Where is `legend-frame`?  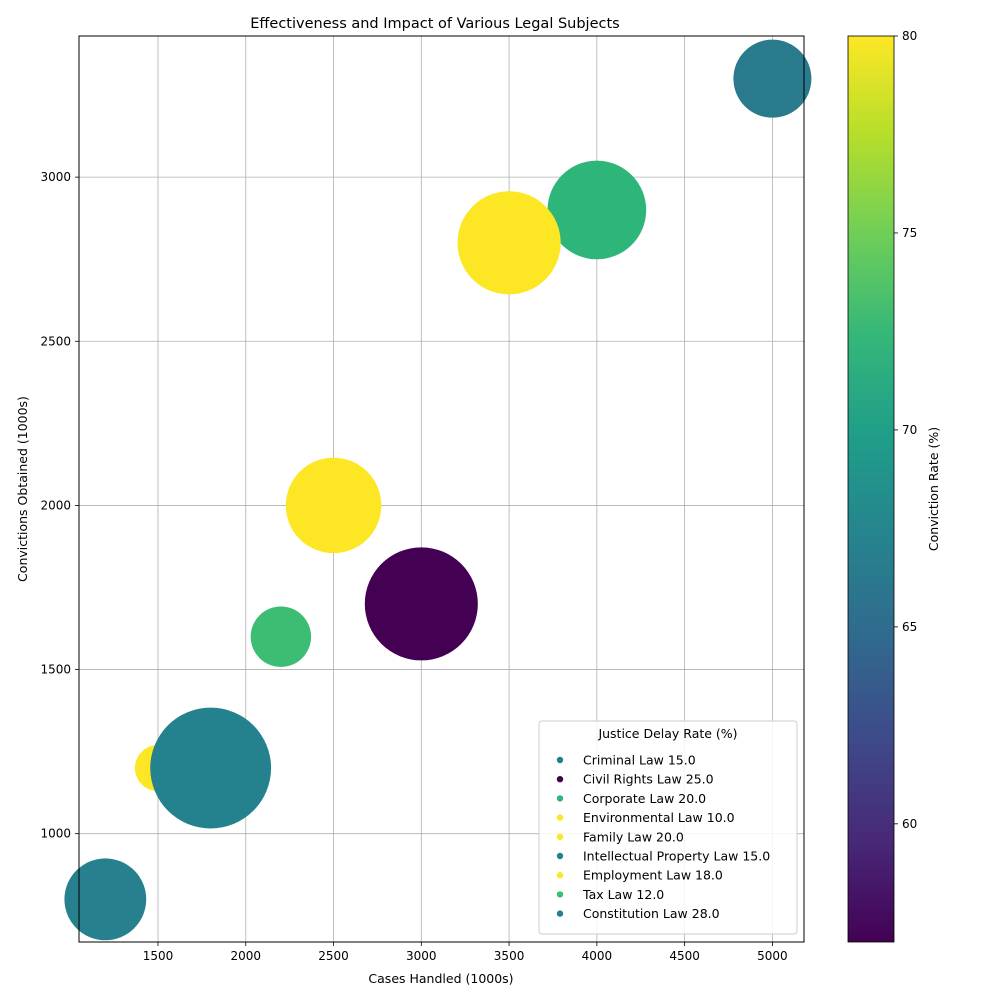
legend-frame is located at coordinates (668, 827).